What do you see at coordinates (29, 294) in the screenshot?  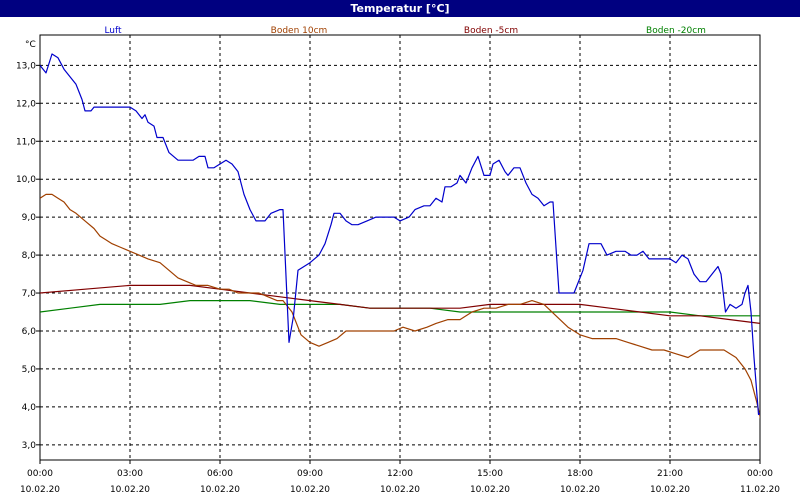 I see `y-tick-label: 7,0` at bounding box center [29, 294].